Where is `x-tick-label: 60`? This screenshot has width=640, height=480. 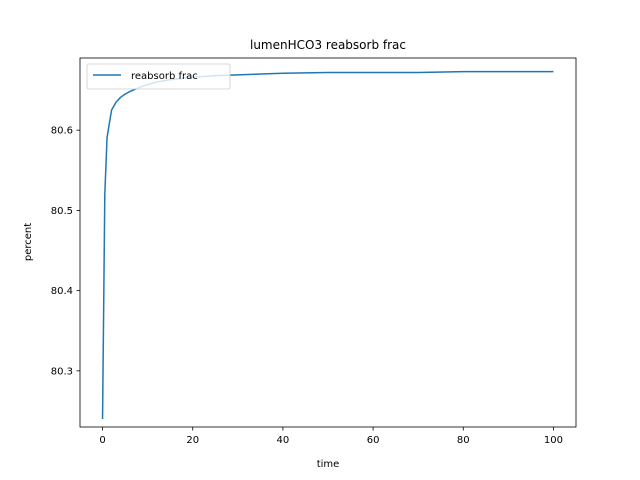 x-tick-label: 60 is located at coordinates (373, 440).